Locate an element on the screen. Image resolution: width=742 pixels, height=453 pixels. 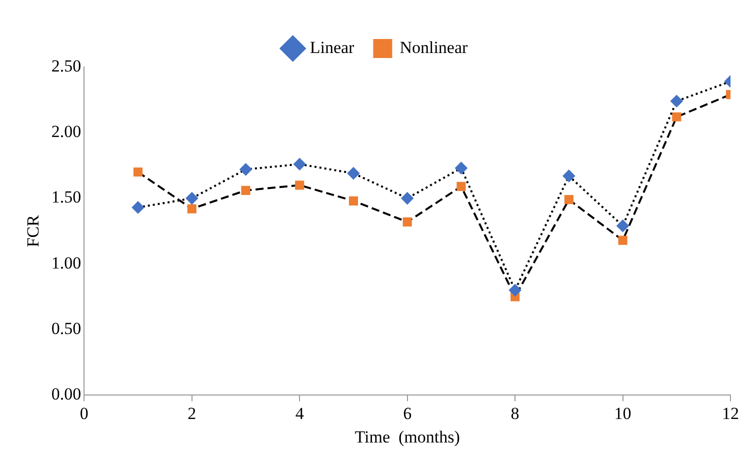
x-tick-label: 2 is located at coordinates (192, 413).